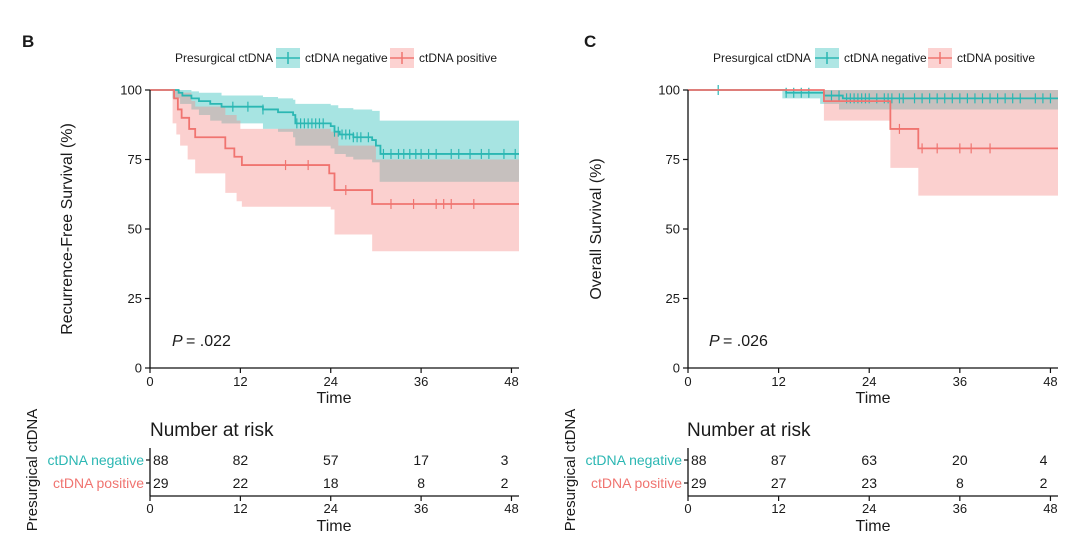 This screenshot has height=560, width=1080. I want to click on panel-c-legend-negative-label: ctDNA negative, so click(885, 58).